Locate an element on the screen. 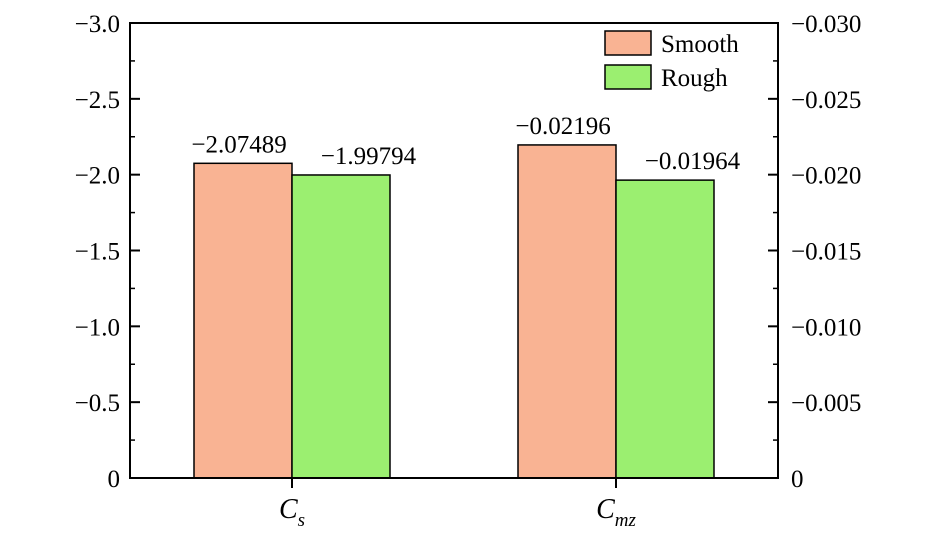 This screenshot has width=945, height=536. right-axis-tick-label: −0.010 is located at coordinates (826, 327).